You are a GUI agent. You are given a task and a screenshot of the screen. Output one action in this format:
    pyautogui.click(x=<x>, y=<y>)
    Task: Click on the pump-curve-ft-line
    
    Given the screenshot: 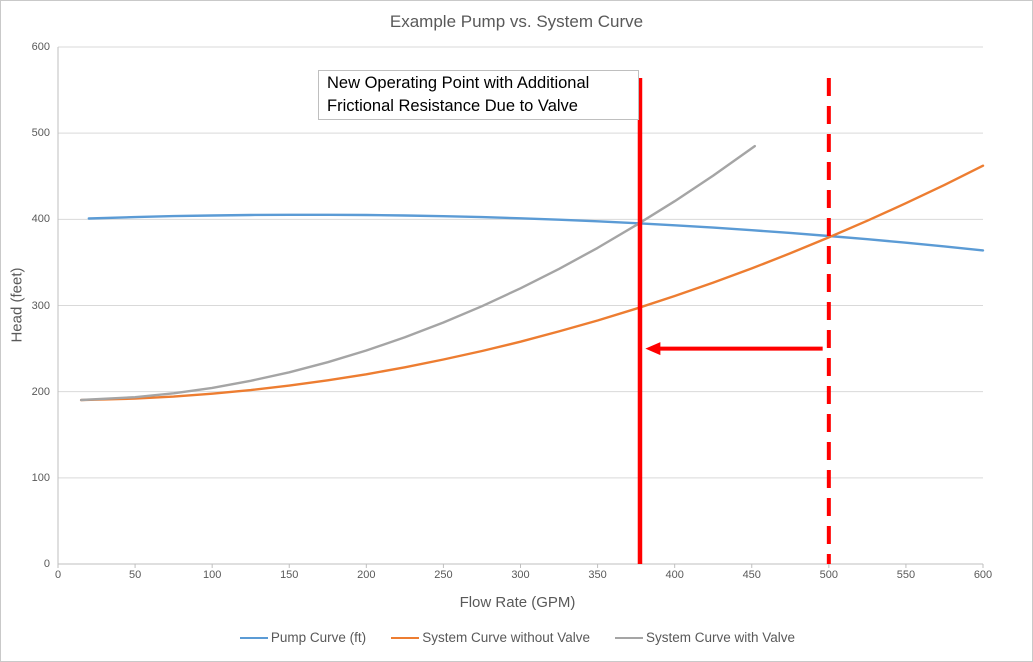 What is the action you would take?
    pyautogui.click(x=536, y=232)
    